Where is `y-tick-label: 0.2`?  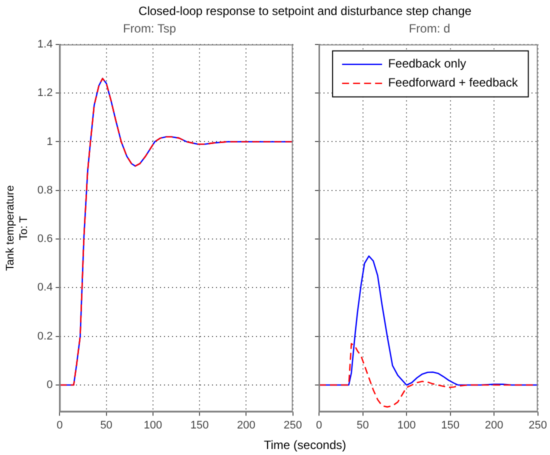 y-tick-label: 0.2 is located at coordinates (45, 336).